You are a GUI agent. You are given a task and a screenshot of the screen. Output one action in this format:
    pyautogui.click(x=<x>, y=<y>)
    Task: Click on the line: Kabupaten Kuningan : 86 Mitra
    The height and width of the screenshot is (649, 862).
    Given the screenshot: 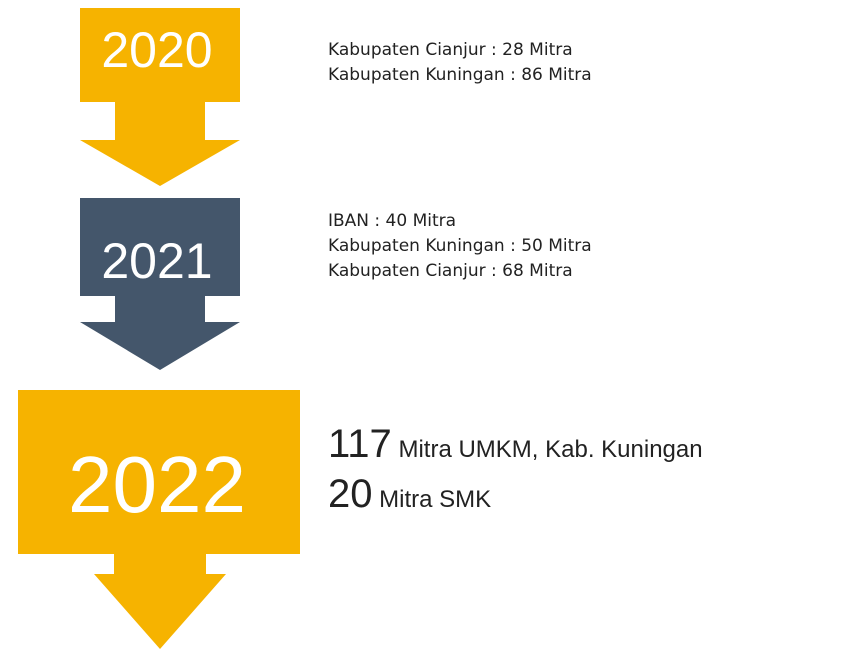 What is the action you would take?
    pyautogui.click(x=460, y=75)
    